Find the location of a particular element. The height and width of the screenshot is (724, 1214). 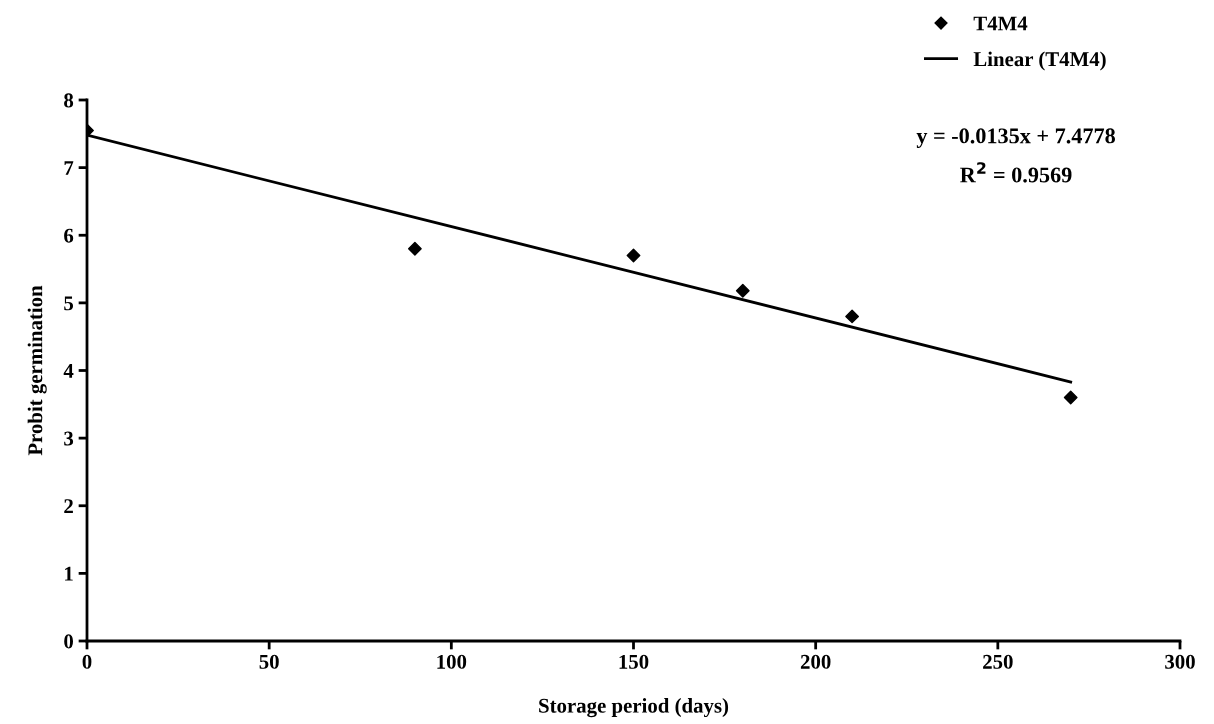

y-tick-label: 3 is located at coordinates (69, 438).